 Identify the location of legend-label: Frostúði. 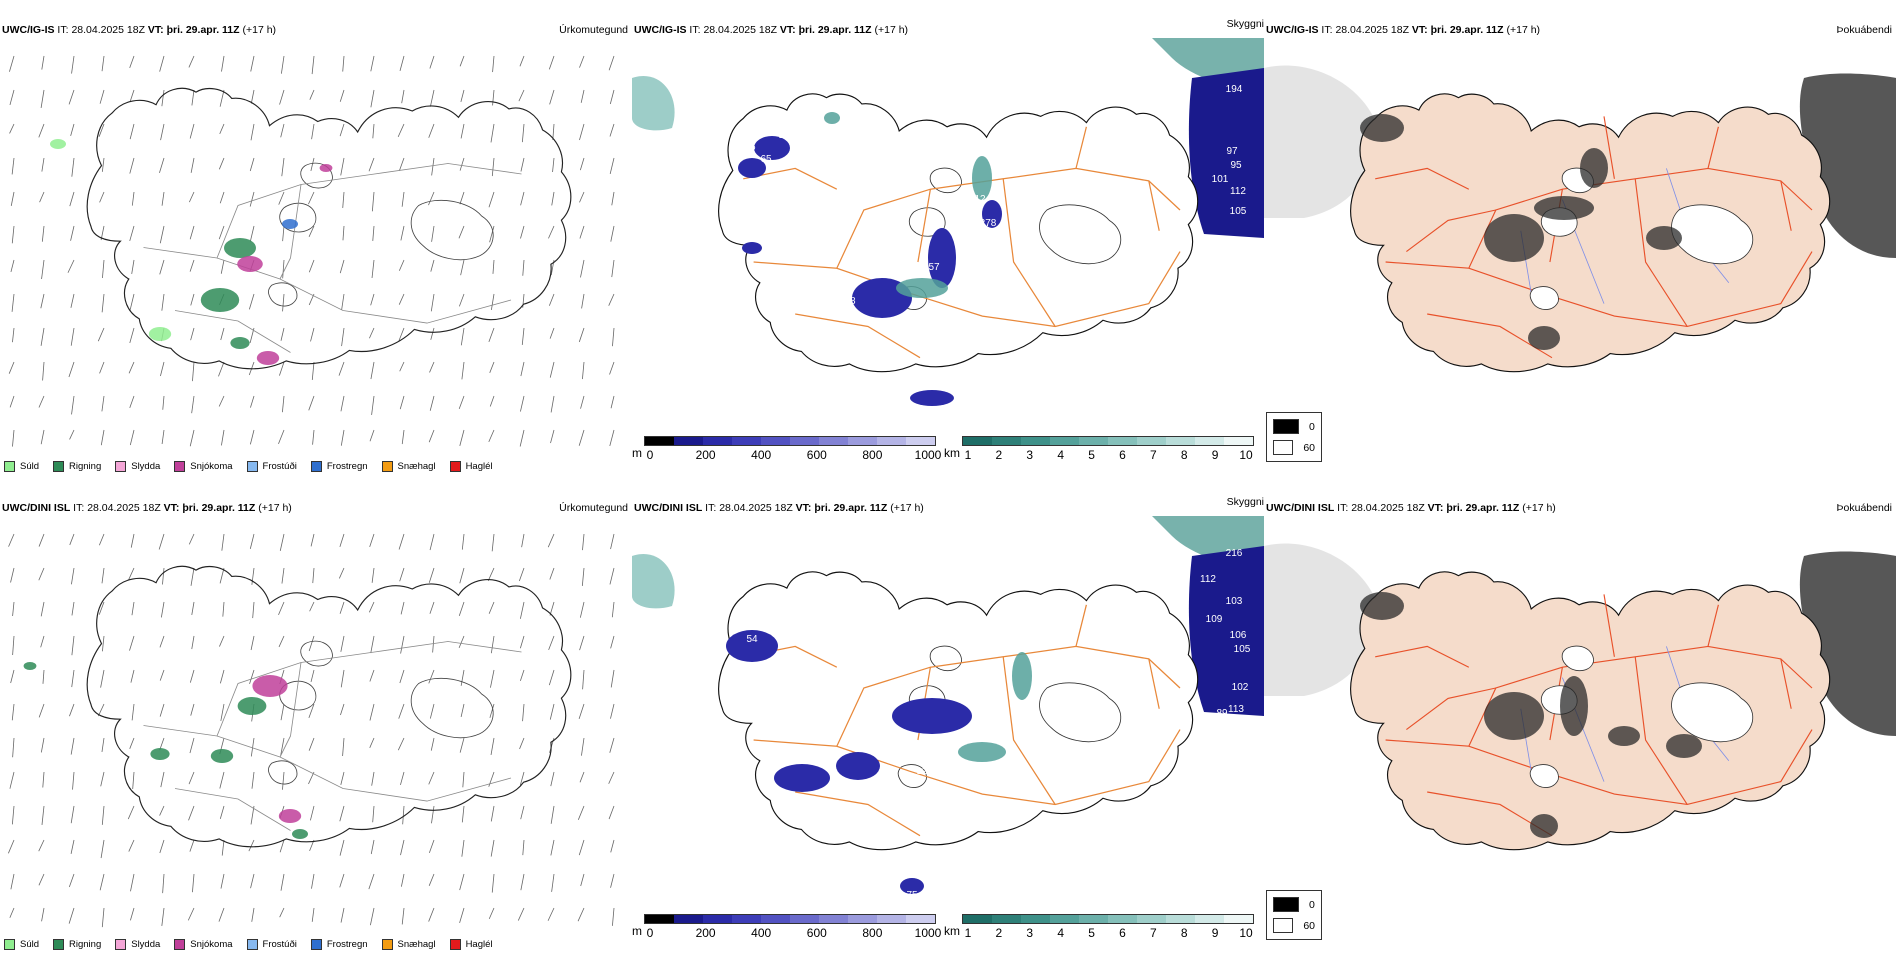
(279, 944).